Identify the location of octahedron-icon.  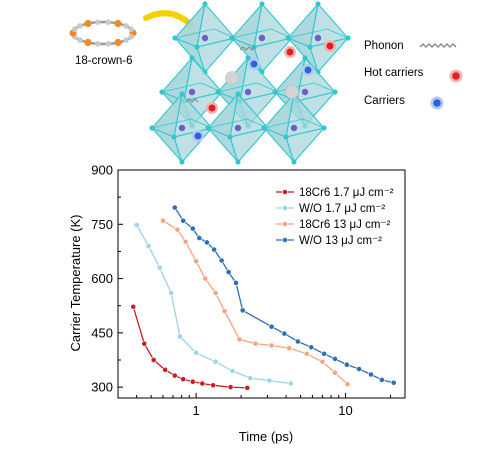
(205, 38).